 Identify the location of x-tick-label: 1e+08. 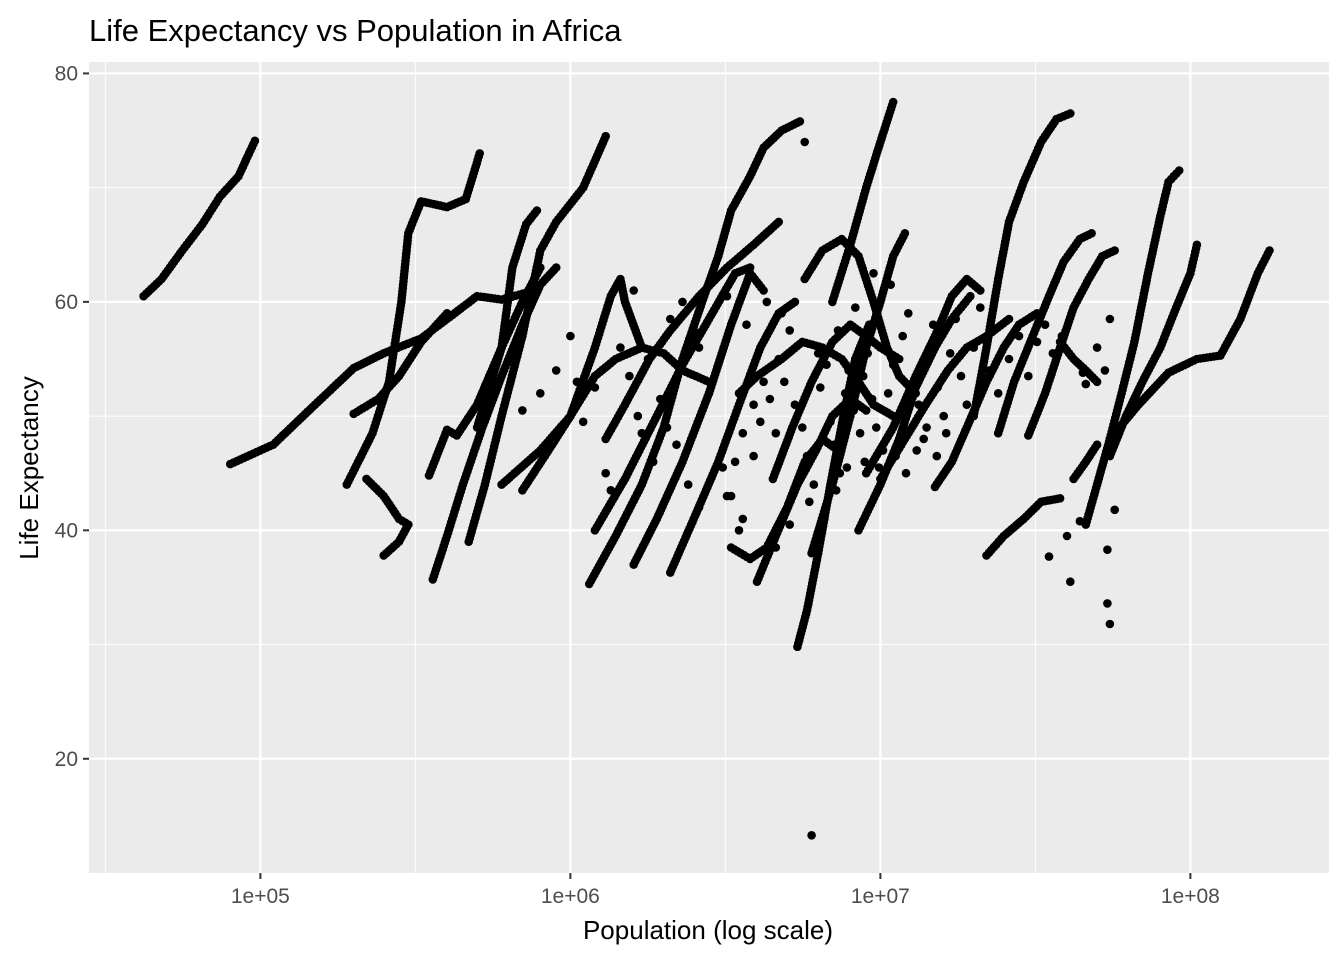
(1190, 896).